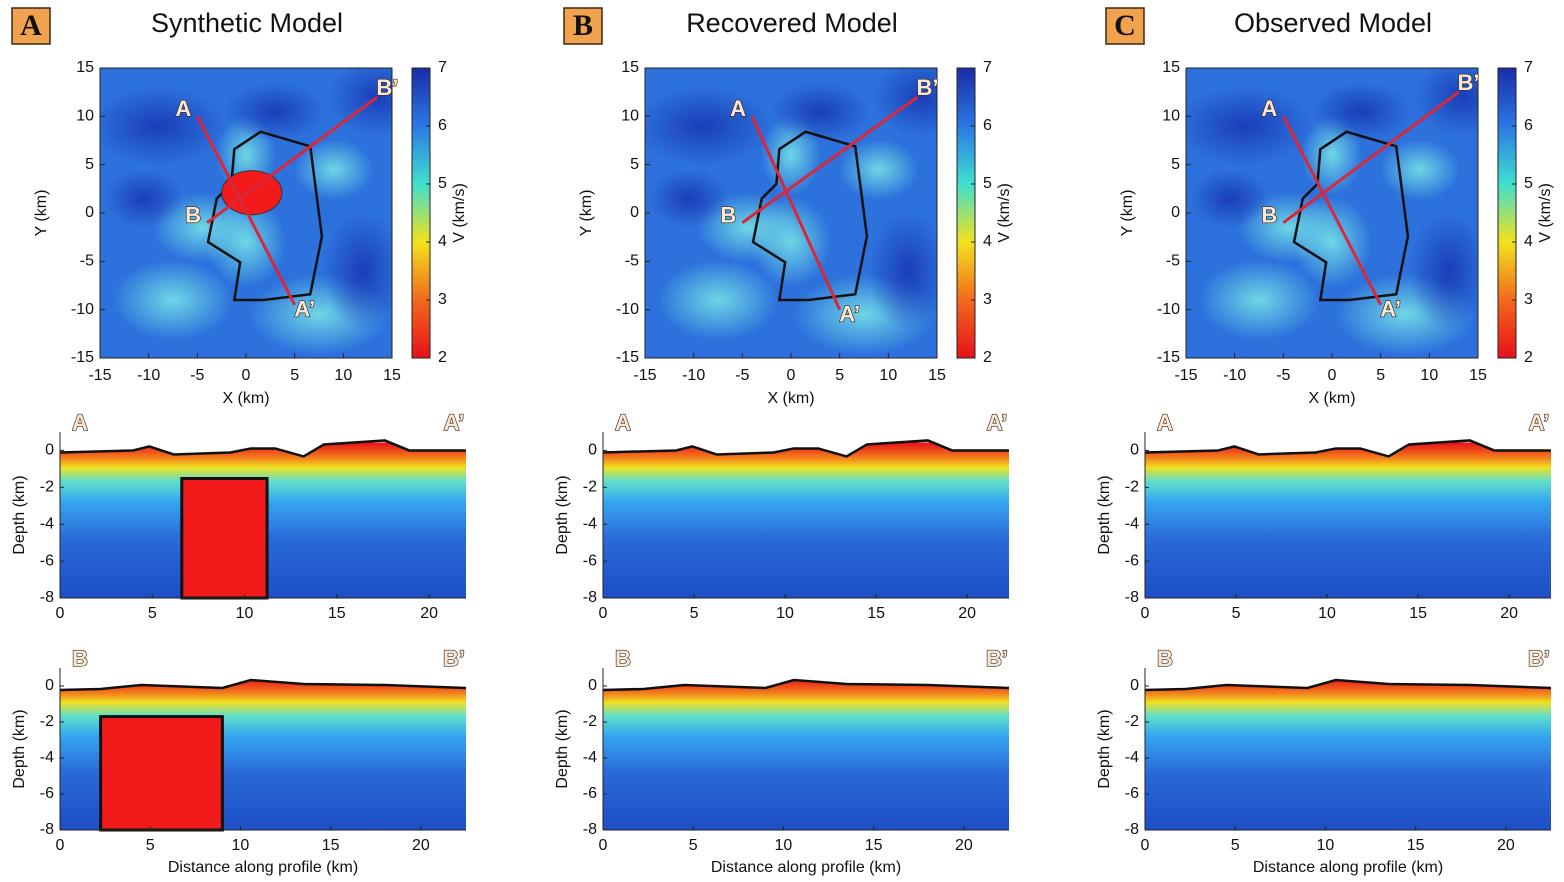 The width and height of the screenshot is (1564, 882). Describe the element at coordinates (1333, 23) in the screenshot. I see `panel-title: Observed Model` at that location.